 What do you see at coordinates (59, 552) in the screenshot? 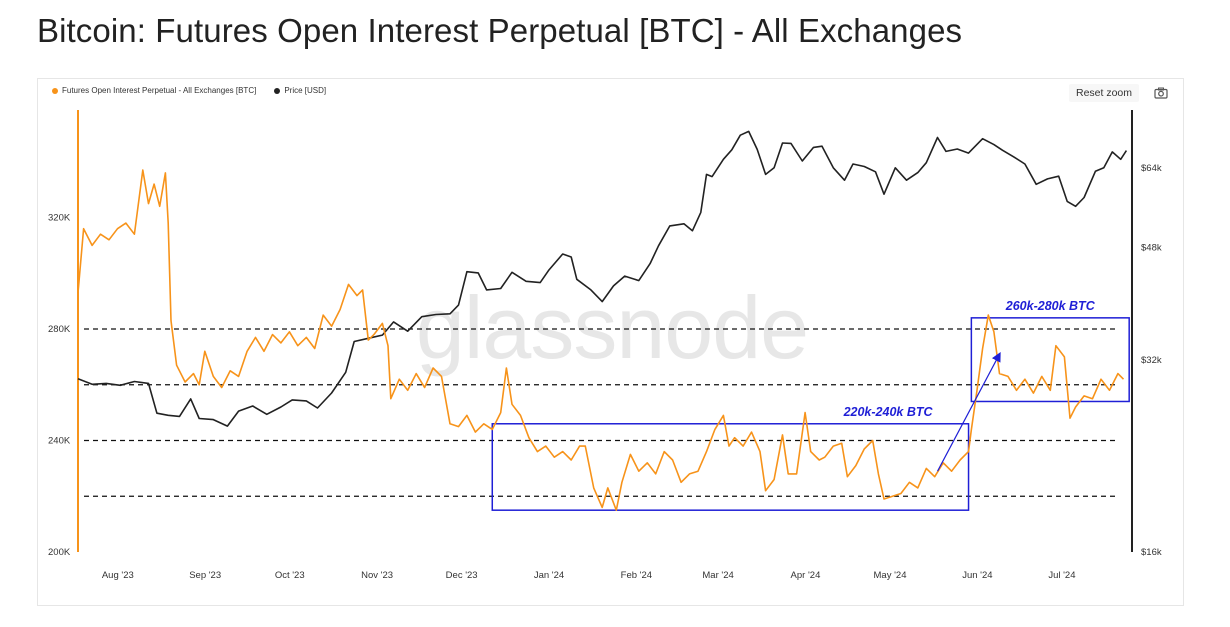
I see `y-left-tick-label: 200K` at bounding box center [59, 552].